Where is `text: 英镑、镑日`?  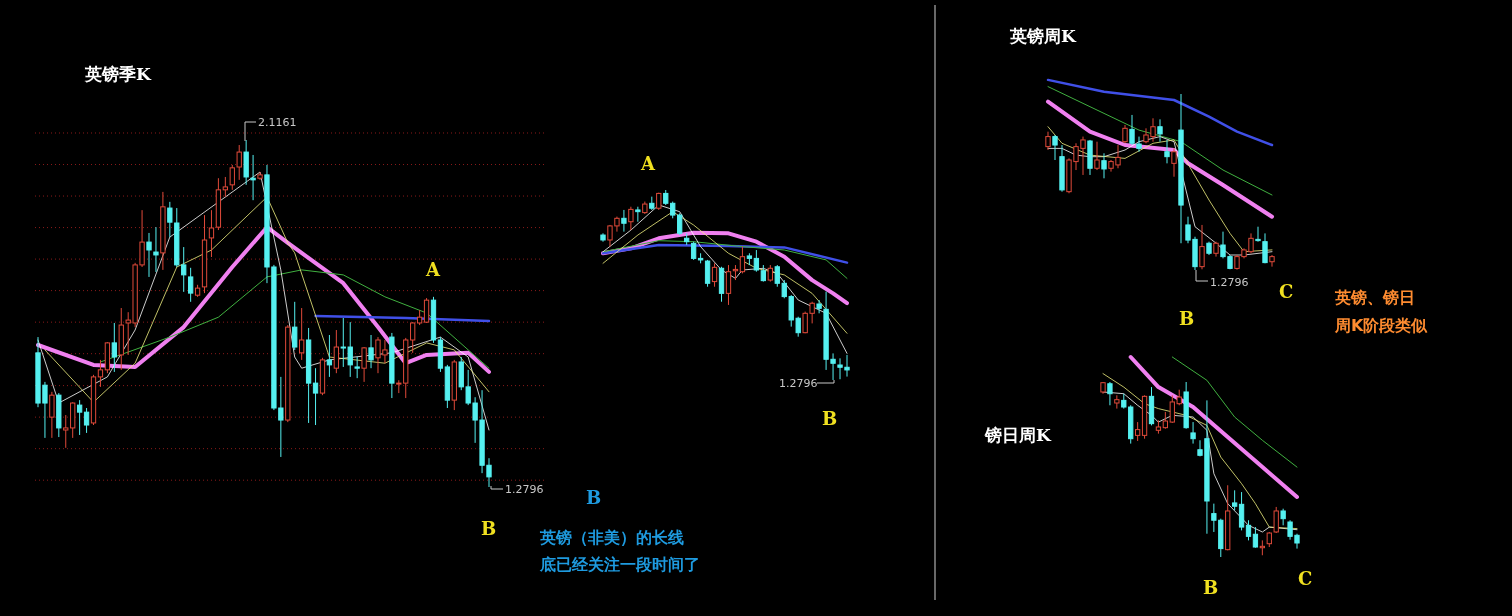
text: 英镑、镑日 is located at coordinates (1374, 297).